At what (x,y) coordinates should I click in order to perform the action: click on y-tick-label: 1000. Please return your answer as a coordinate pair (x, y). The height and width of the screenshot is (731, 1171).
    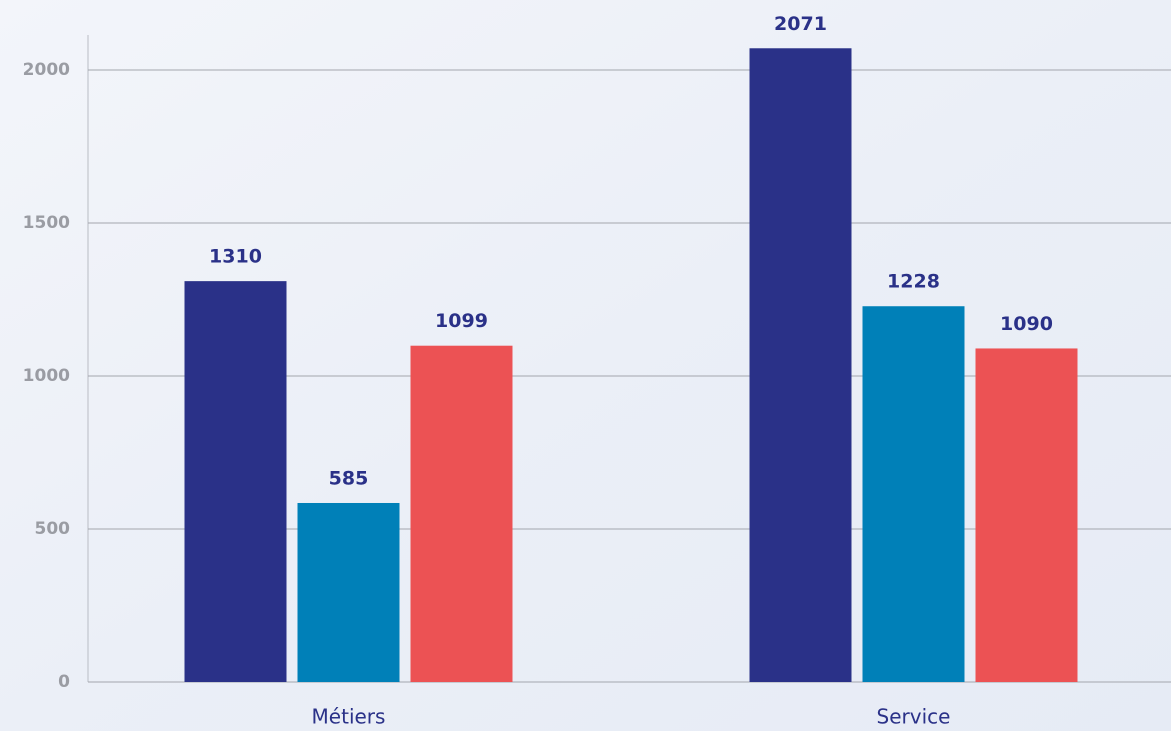
    Looking at the image, I should click on (46, 376).